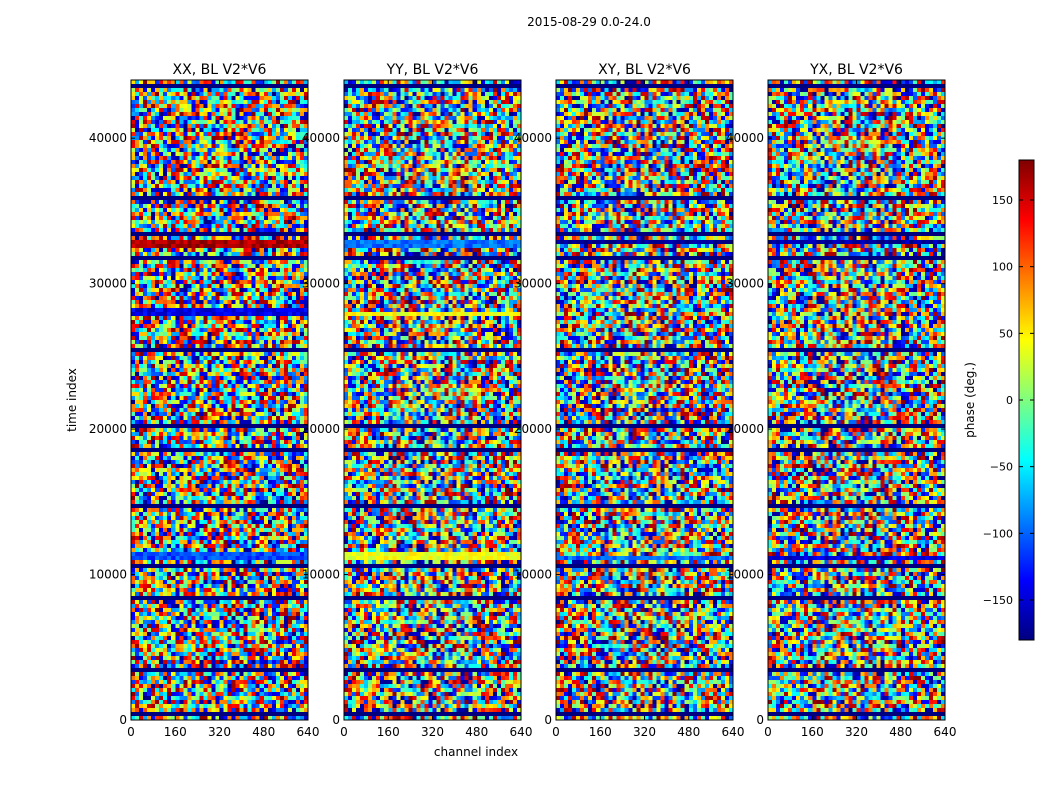  I want to click on colorbar-tick-label: 50, so click(1006, 333).